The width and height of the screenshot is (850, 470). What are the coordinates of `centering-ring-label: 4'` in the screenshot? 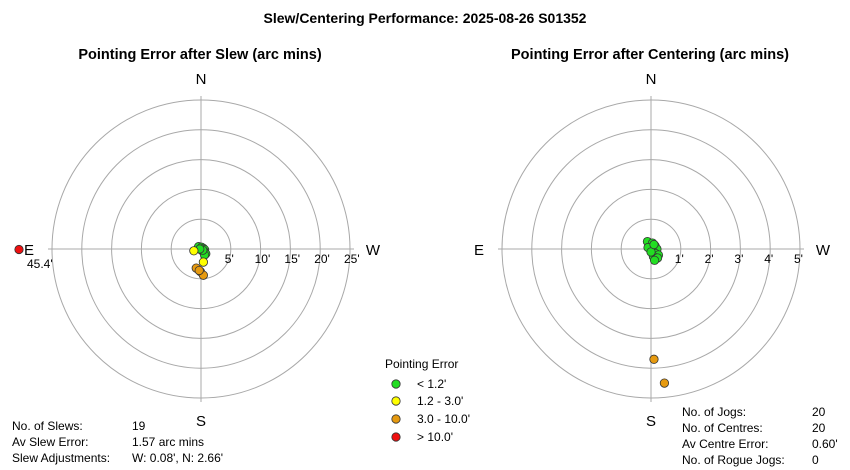 It's located at (768, 259).